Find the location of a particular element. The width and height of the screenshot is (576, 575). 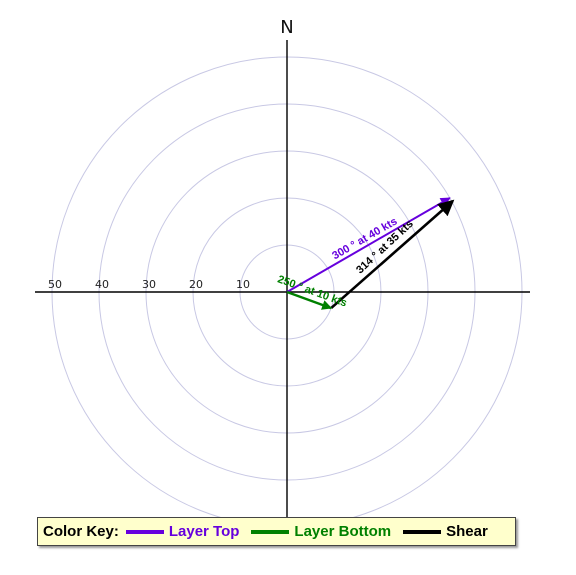

north-label: N is located at coordinates (286, 27).